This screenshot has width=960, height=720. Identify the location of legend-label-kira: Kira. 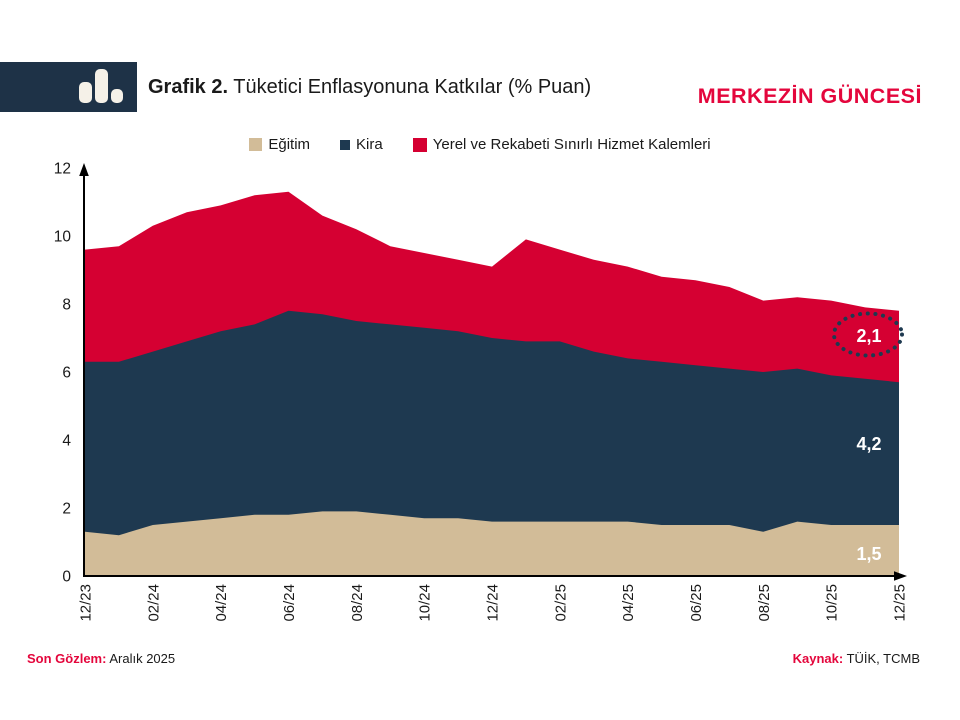
(369, 144).